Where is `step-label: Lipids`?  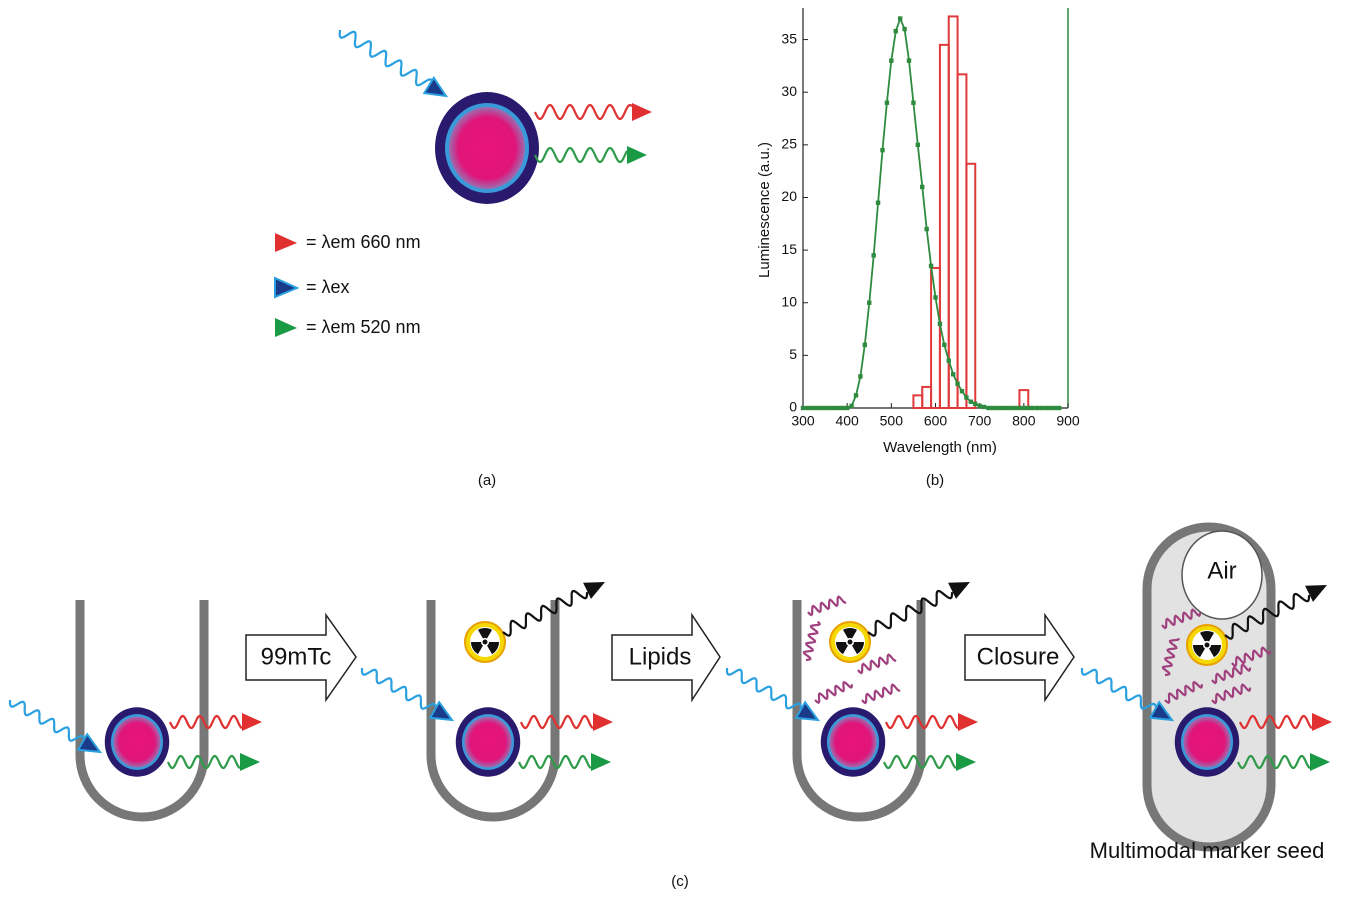 step-label: Lipids is located at coordinates (660, 656).